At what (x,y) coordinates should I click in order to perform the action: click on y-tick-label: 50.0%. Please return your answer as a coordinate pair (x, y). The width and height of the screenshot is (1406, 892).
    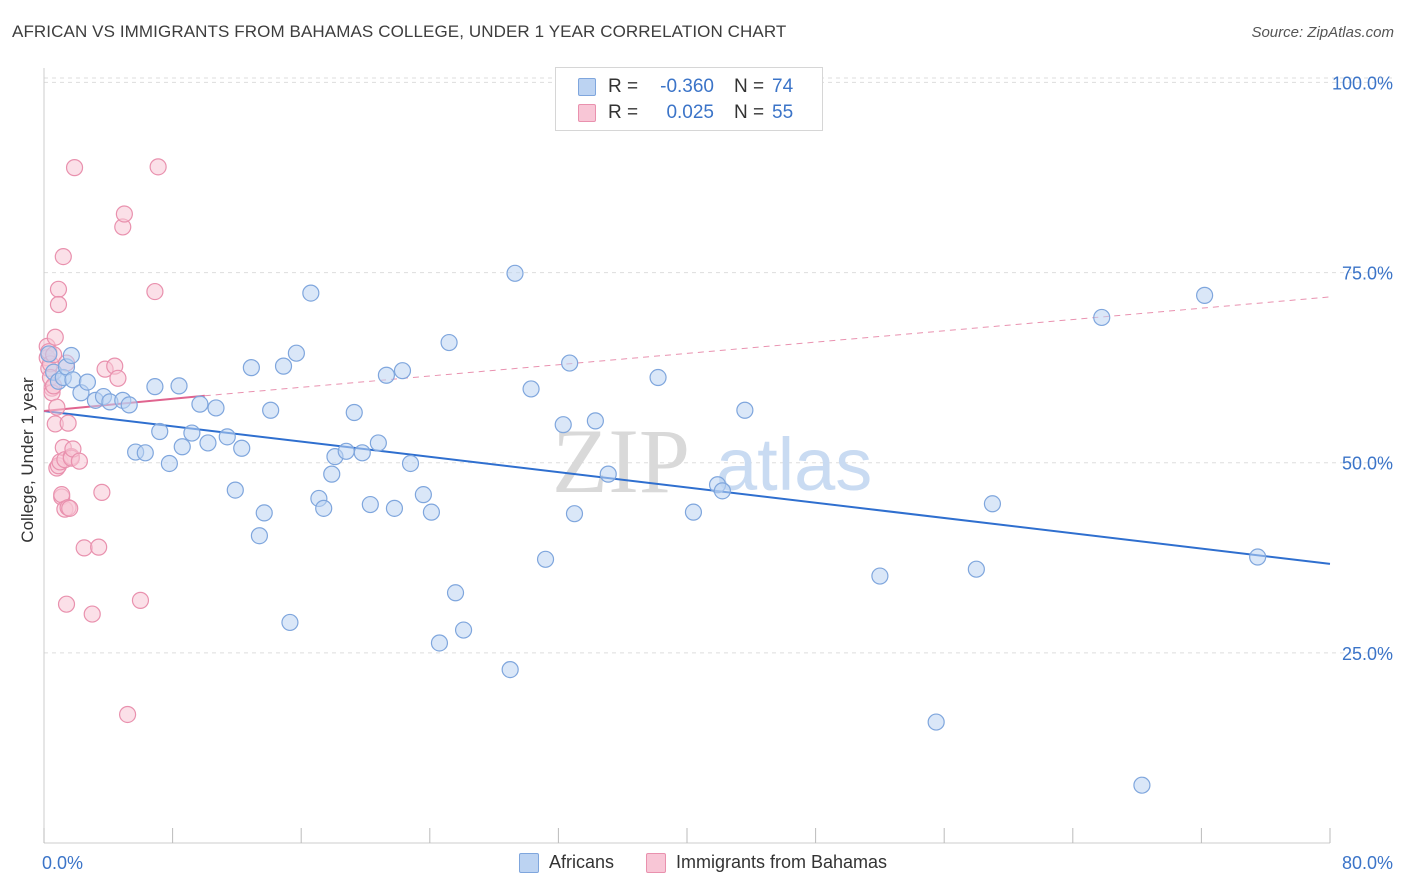
    Looking at the image, I should click on (1367, 464).